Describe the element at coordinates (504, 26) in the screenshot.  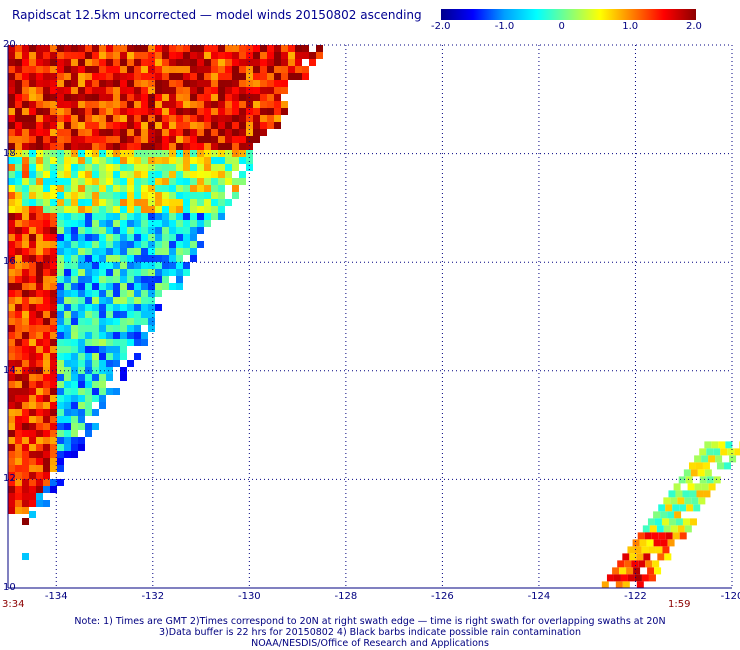
I see `colorbar-label: -1.0` at that location.